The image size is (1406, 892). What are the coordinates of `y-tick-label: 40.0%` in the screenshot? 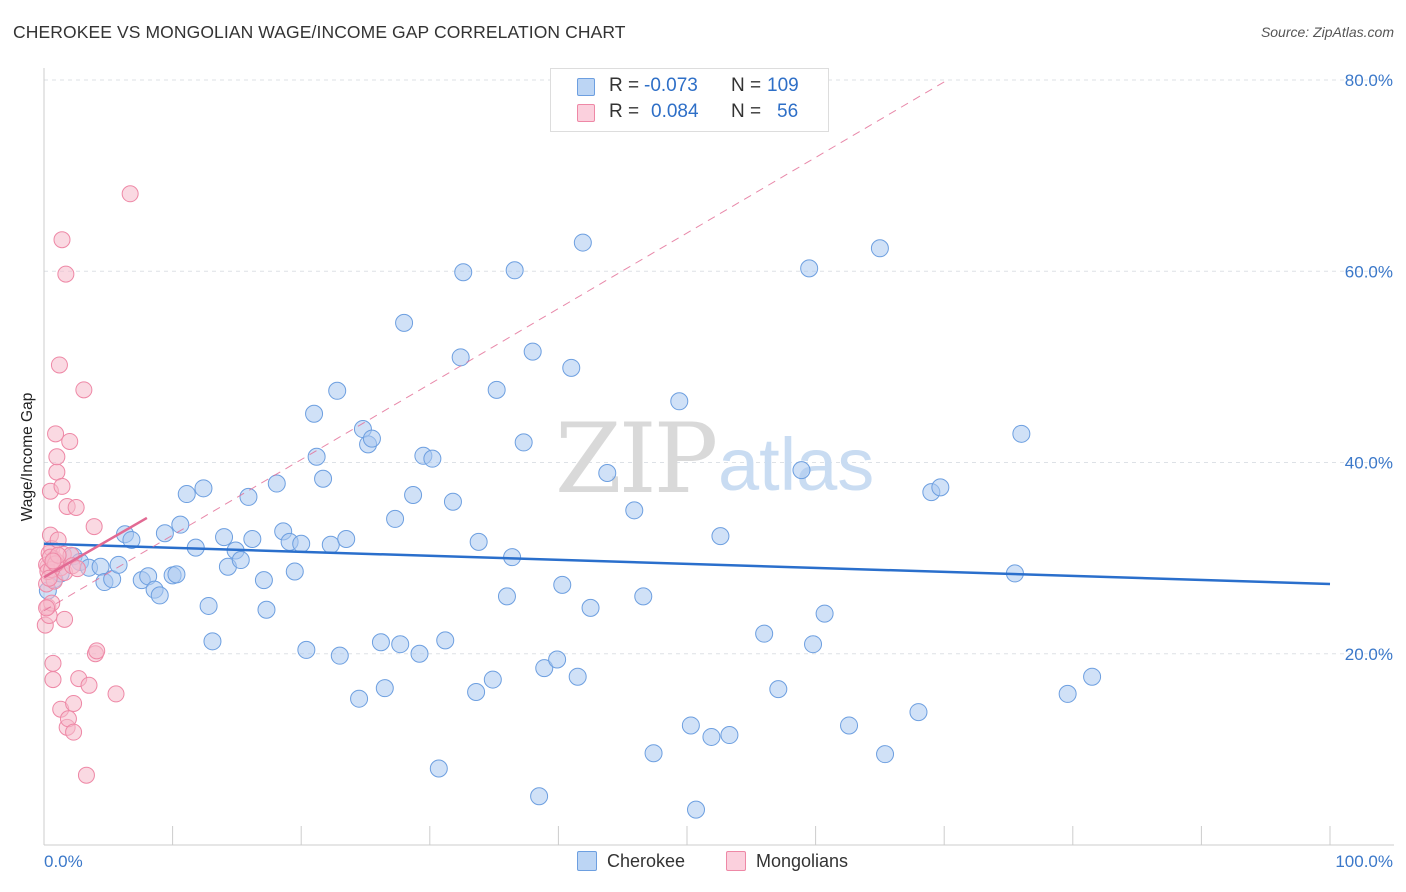 It's located at (1369, 463).